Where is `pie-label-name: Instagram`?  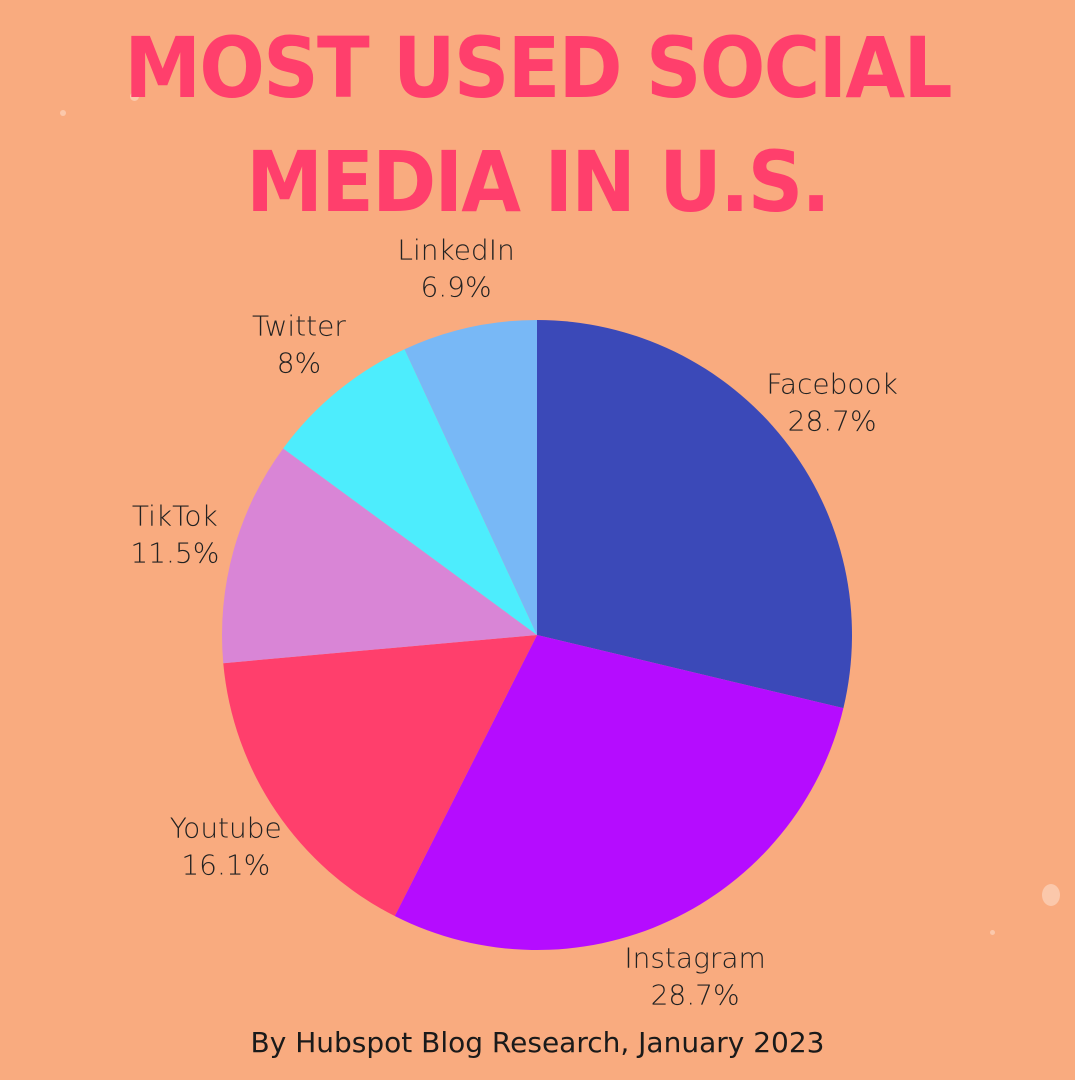
pie-label-name: Instagram is located at coordinates (694, 958).